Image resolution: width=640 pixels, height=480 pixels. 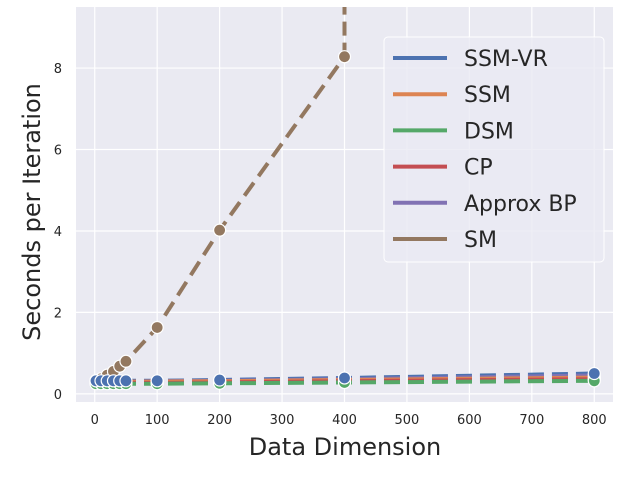 I want to click on legend-label-cp: CP, so click(x=478, y=168).